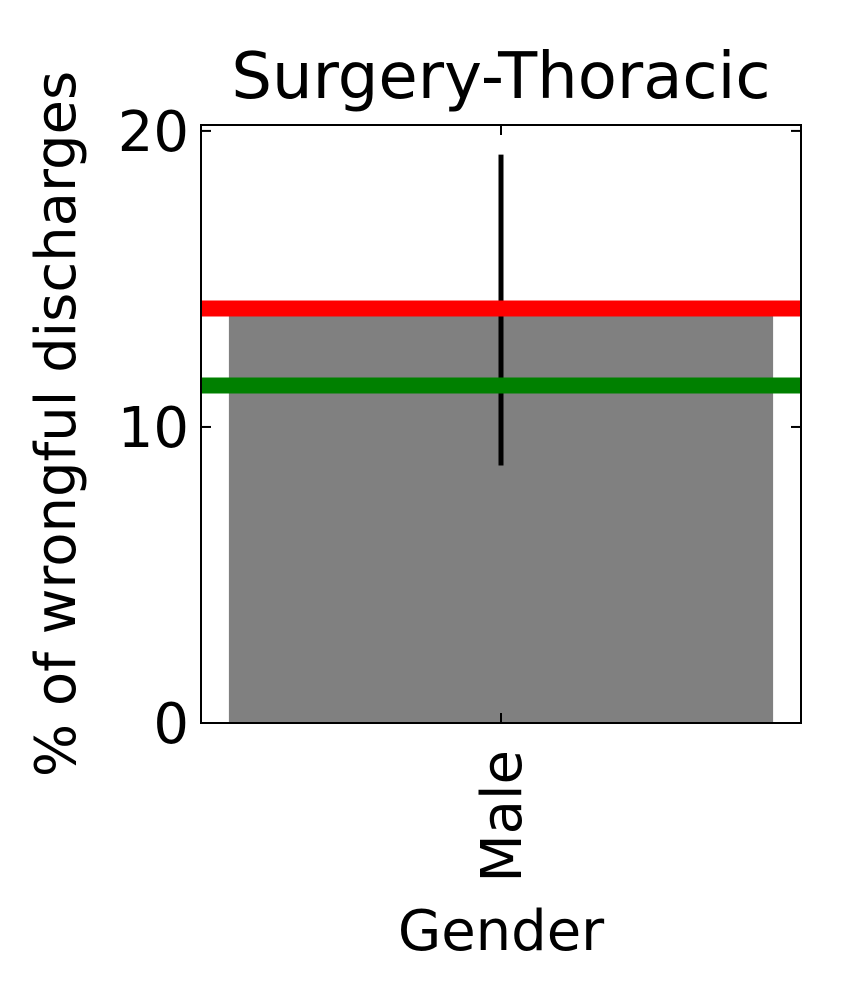  Describe the element at coordinates (153, 132) in the screenshot. I see `y-tick-label: 20` at that location.